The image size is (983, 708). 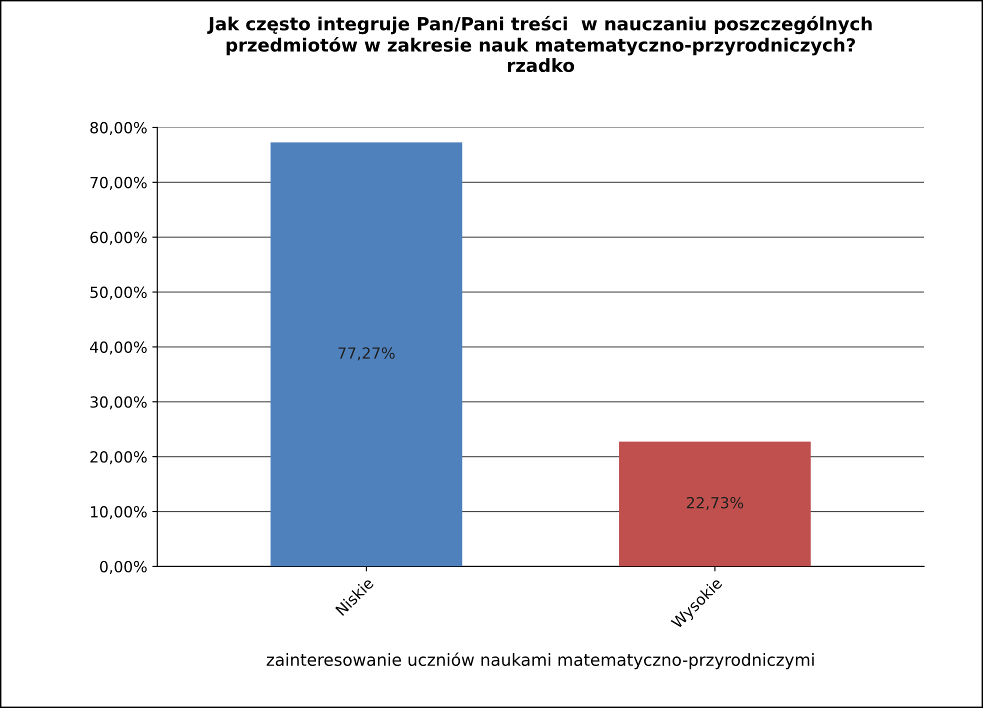 What do you see at coordinates (118, 513) in the screenshot?
I see `y-tick-label: 10,00%` at bounding box center [118, 513].